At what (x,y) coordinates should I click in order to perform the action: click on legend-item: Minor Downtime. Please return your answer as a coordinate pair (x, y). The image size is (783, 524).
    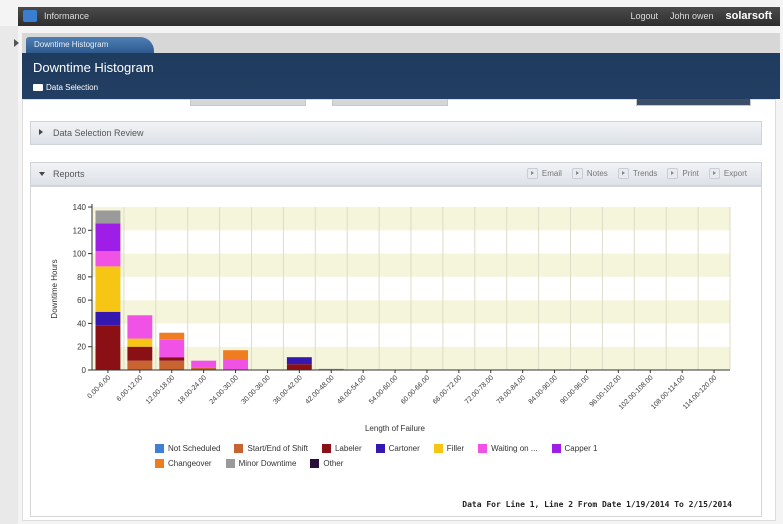
    Looking at the image, I should click on (261, 463).